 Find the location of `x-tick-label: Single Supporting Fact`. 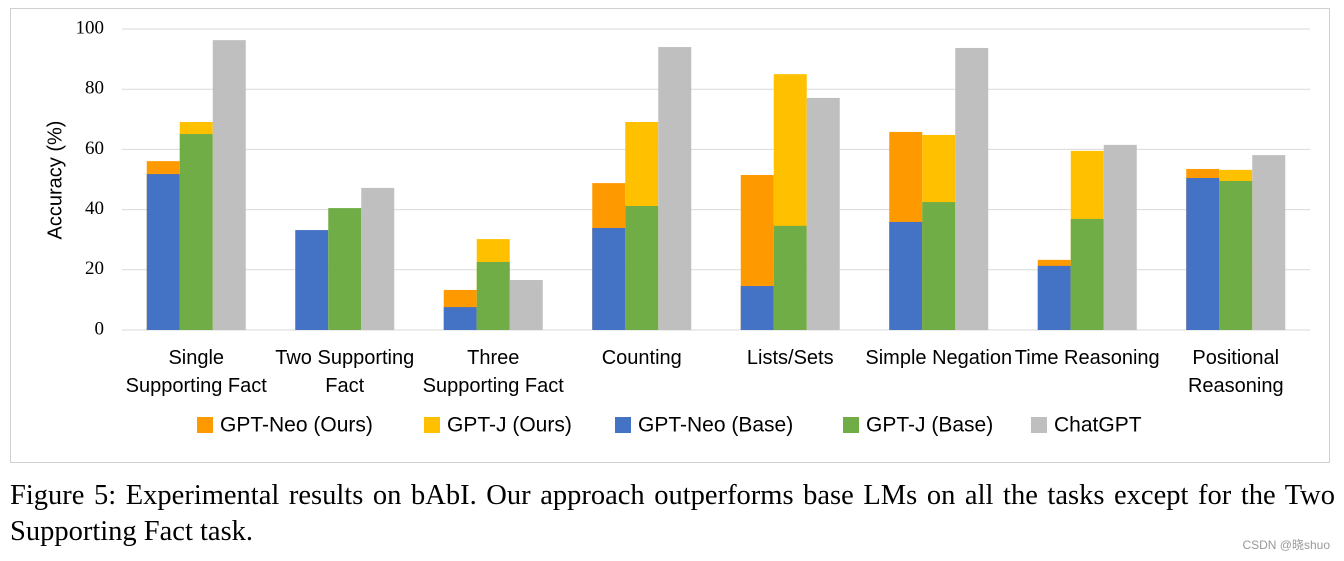

x-tick-label: Single Supporting Fact is located at coordinates (196, 372).